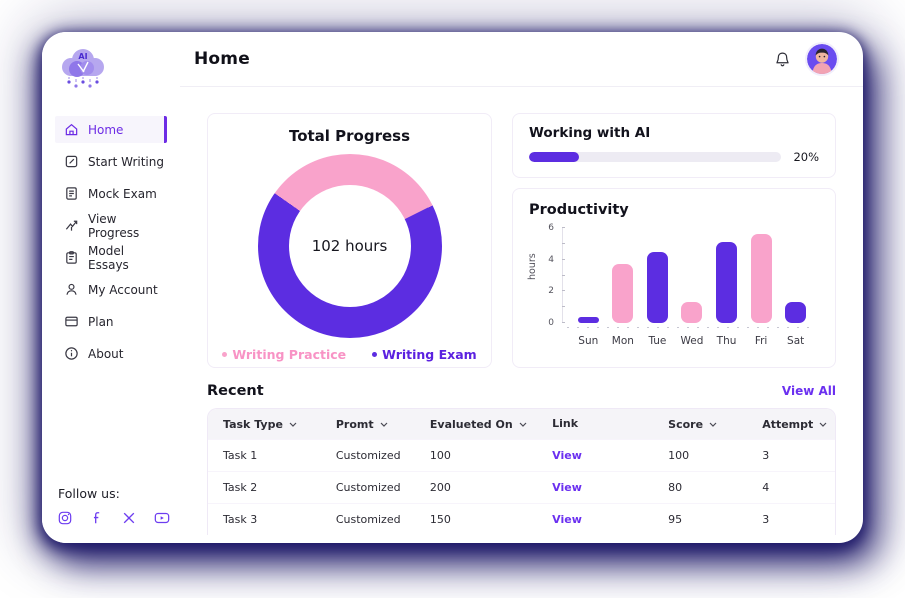  I want to click on user-avatar, so click(822, 59).